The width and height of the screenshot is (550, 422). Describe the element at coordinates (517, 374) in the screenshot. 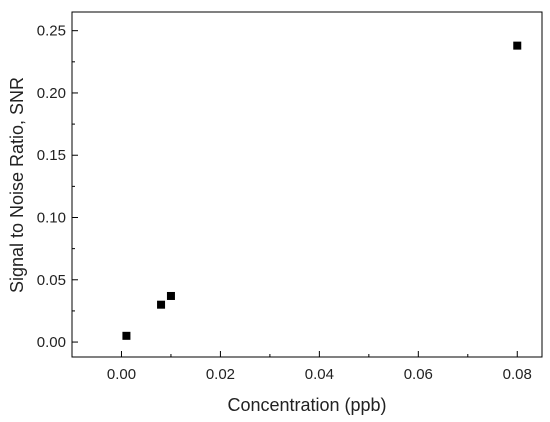

I see `x-tick-label: 0.08` at that location.